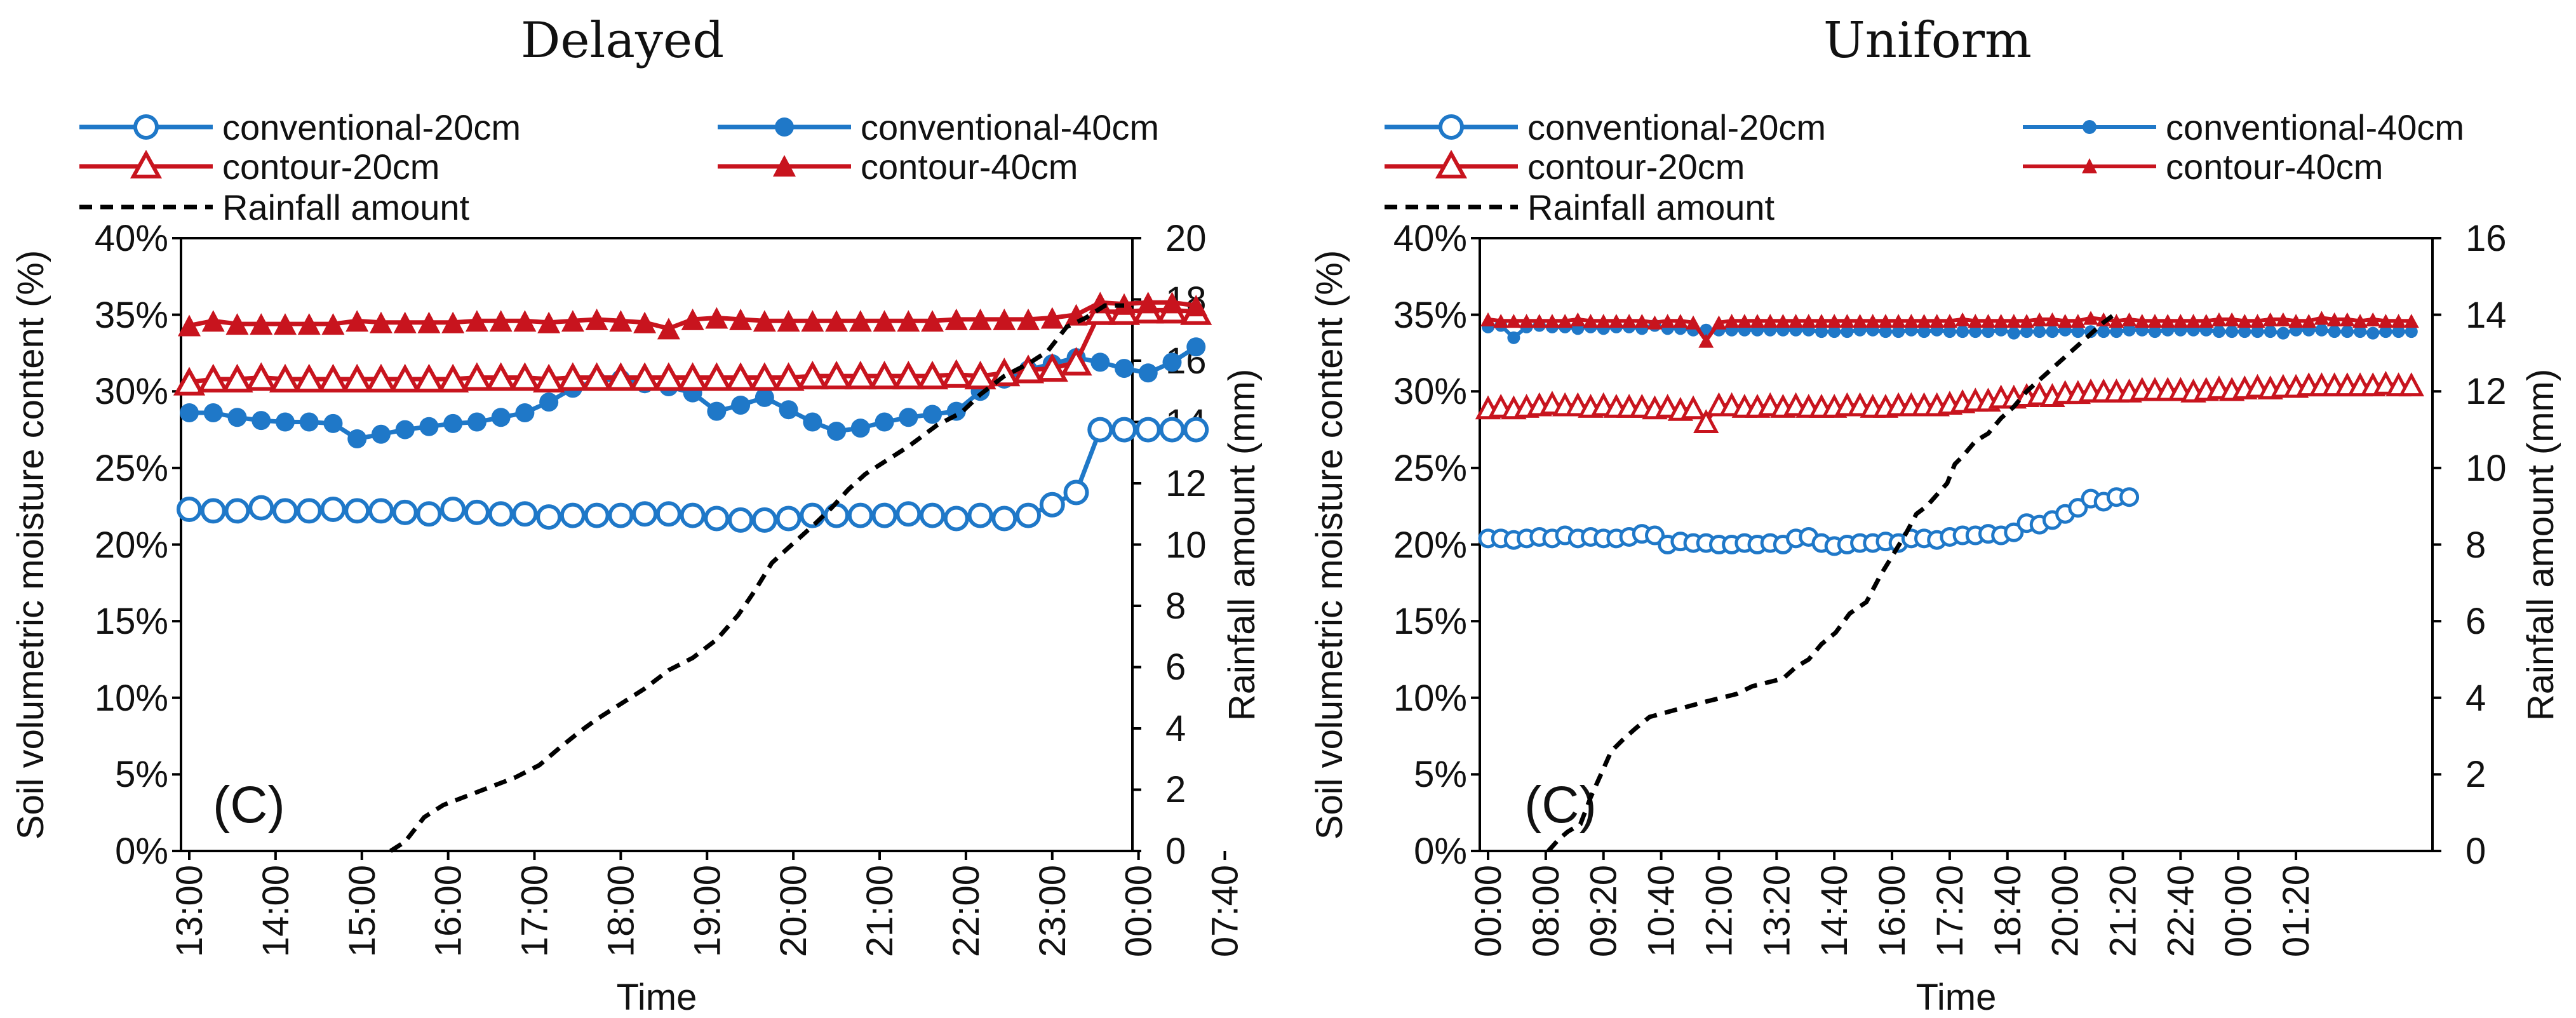  I want to click on x-tick-label: 07:40, so click(1225, 911).